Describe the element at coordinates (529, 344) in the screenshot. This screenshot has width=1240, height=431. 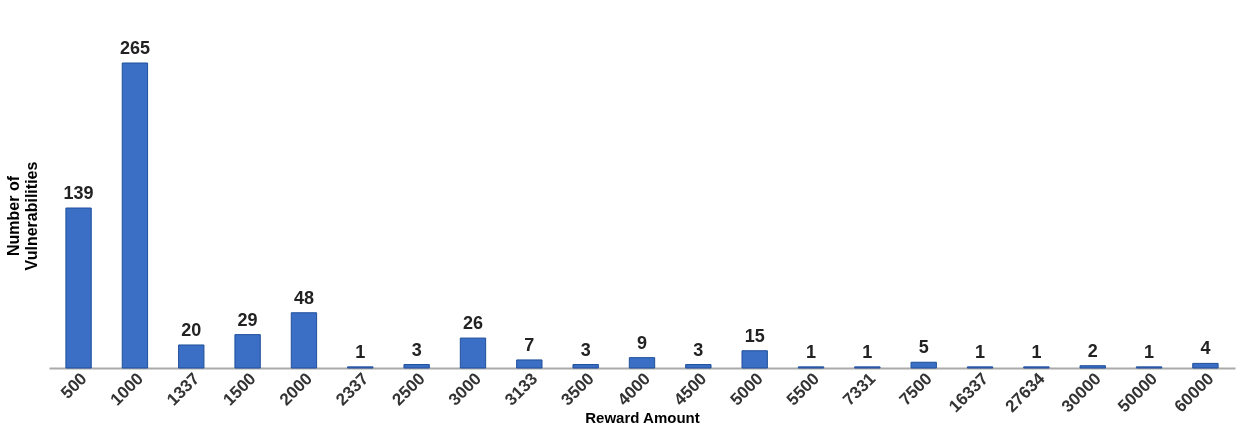
I see `data-label: 7` at that location.